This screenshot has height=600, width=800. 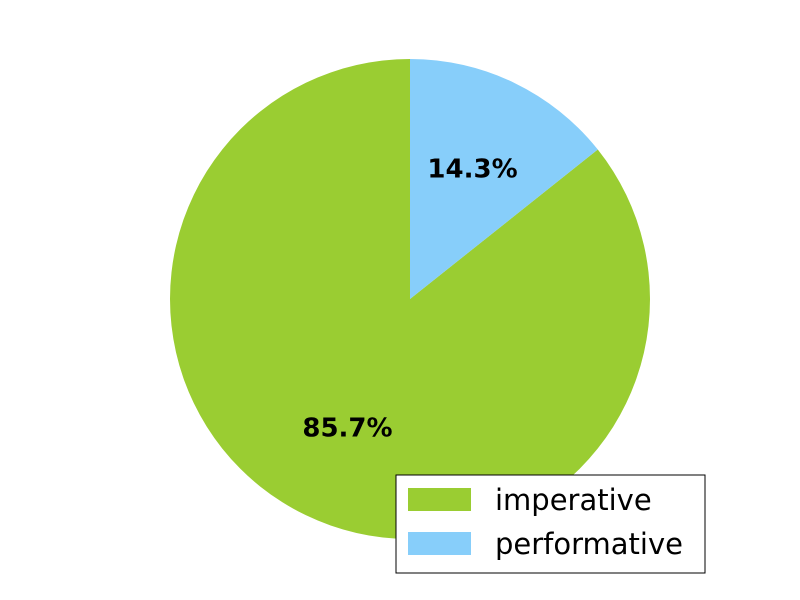 What do you see at coordinates (439, 499) in the screenshot?
I see `legend-swatch-imperative` at bounding box center [439, 499].